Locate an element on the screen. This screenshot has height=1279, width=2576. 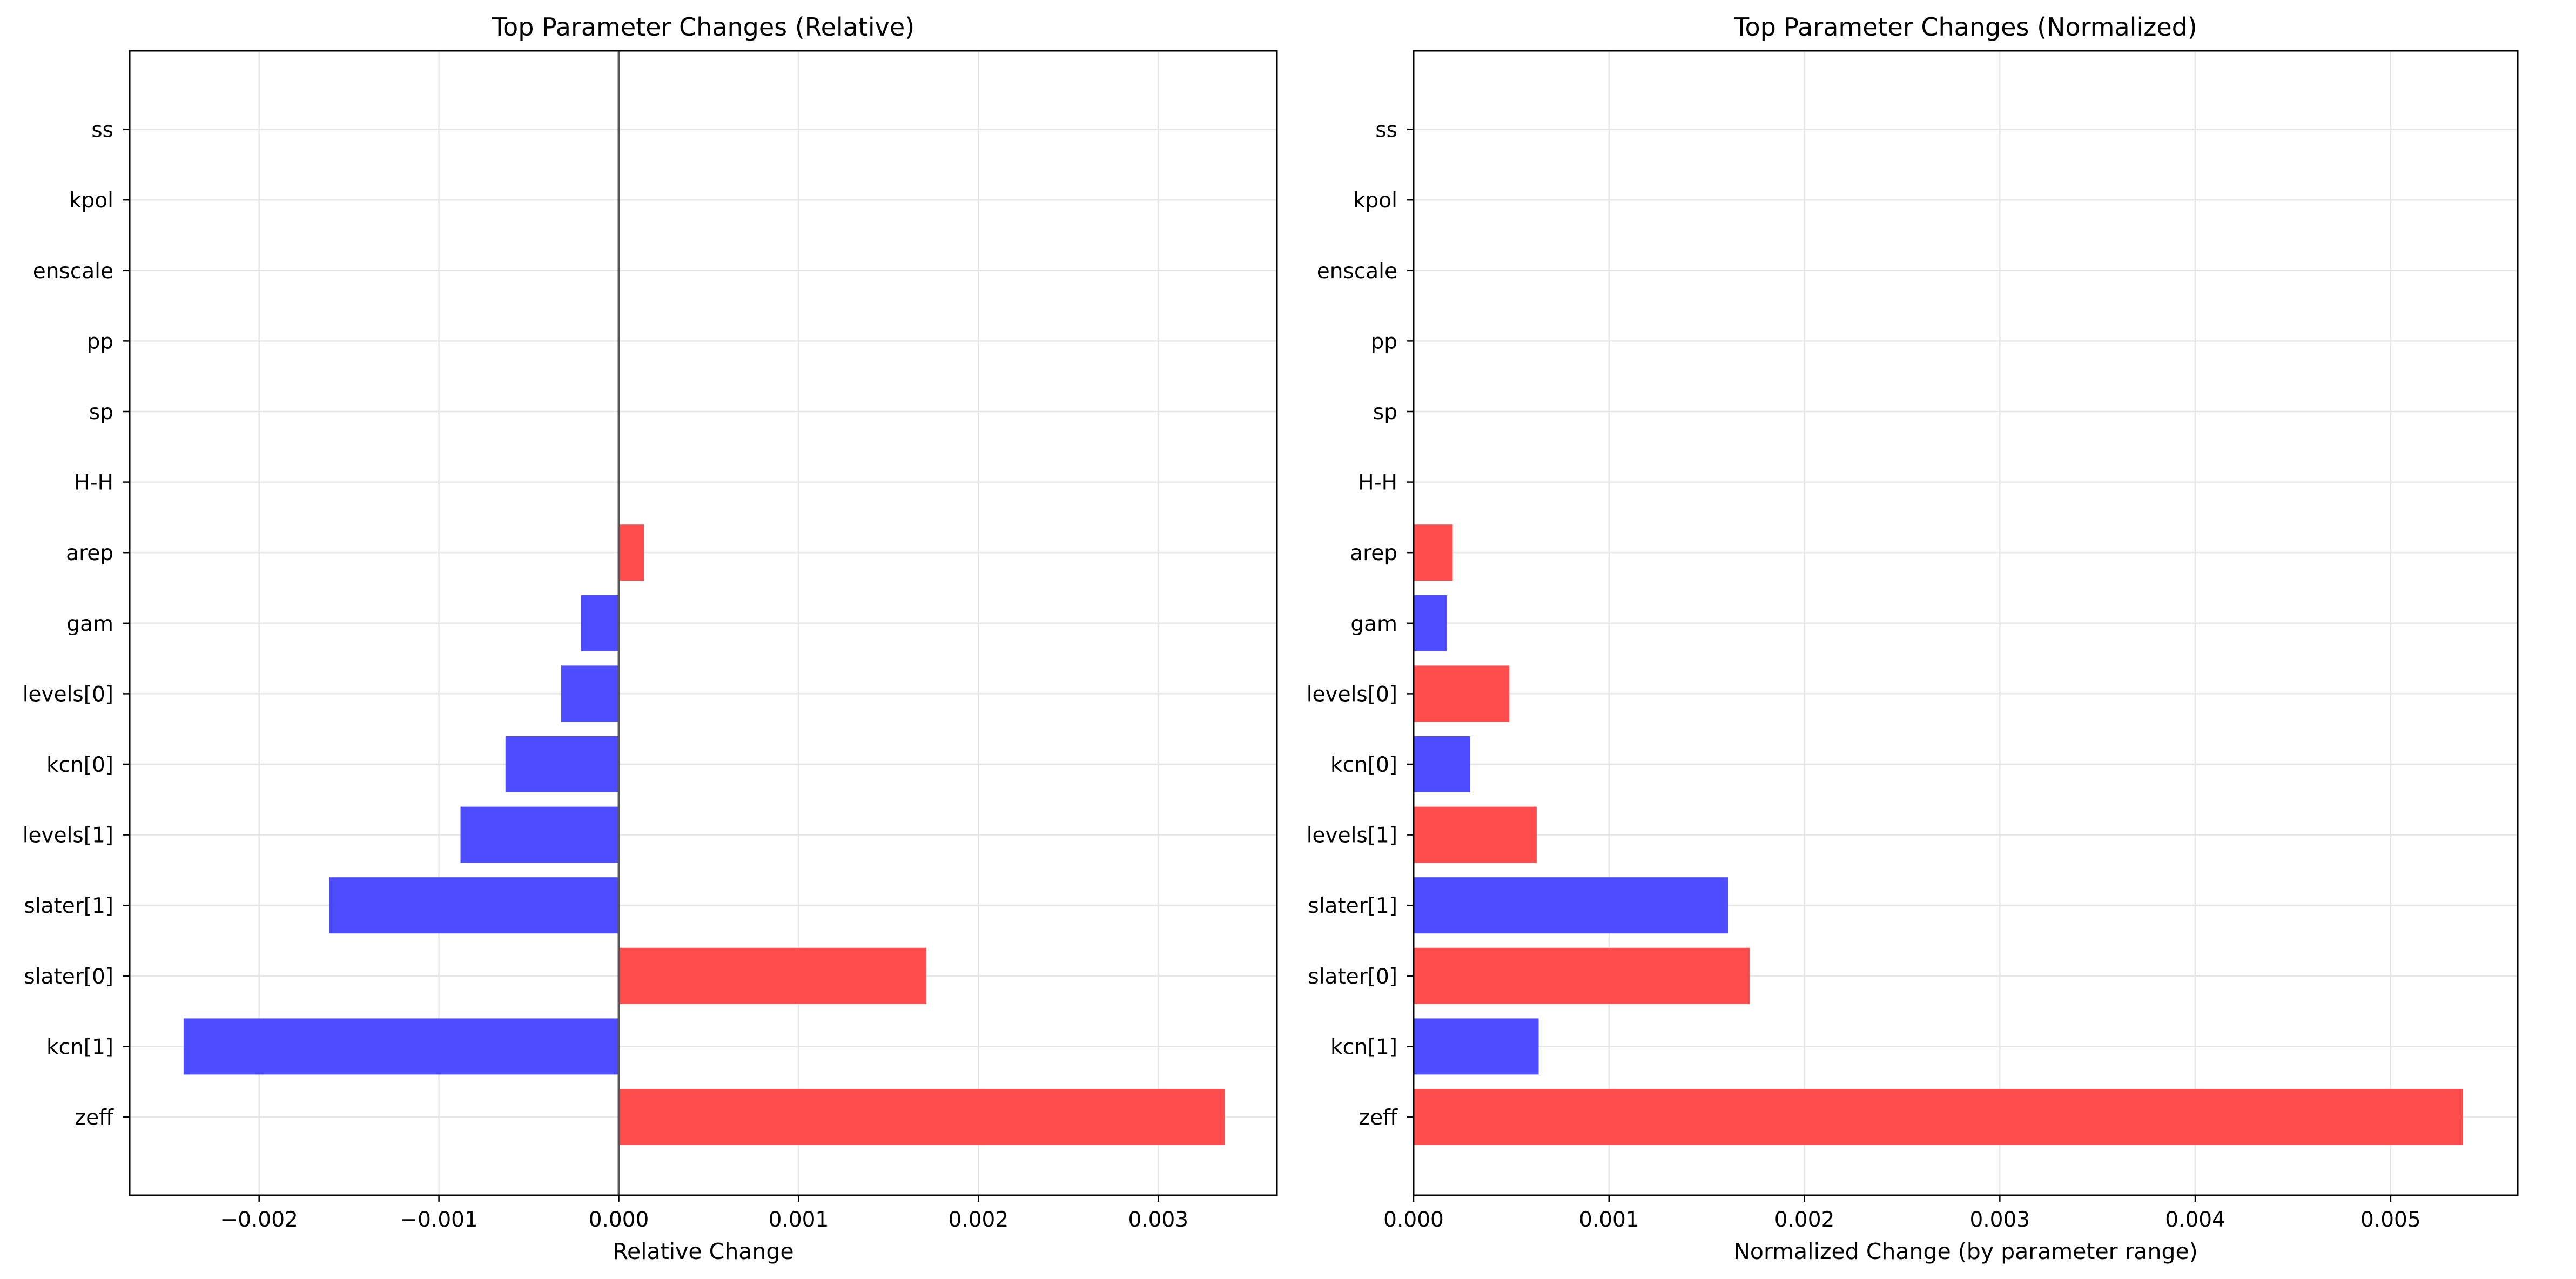
normalized-bar-levels0 is located at coordinates (1462, 693).